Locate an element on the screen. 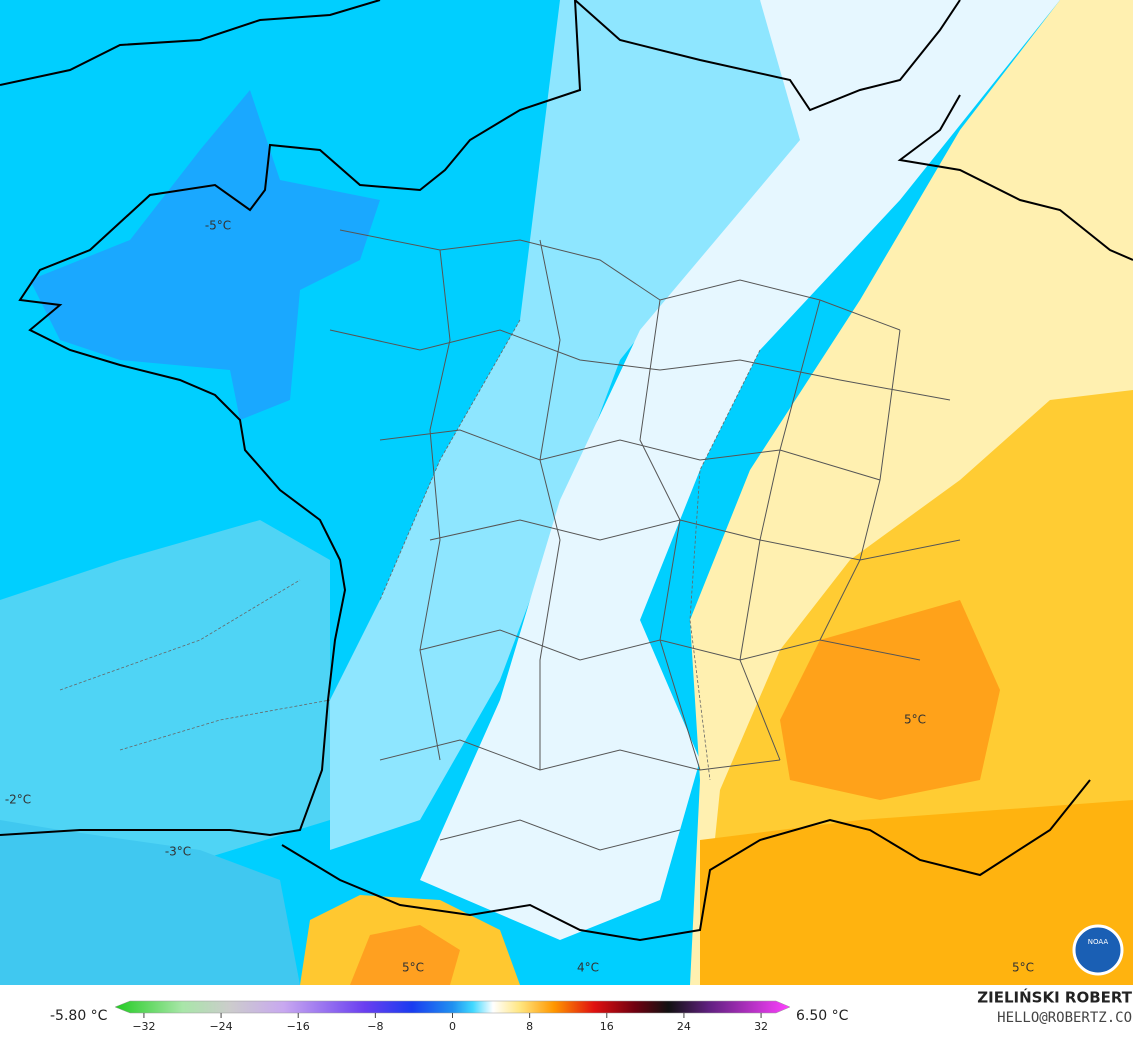  colorbar-min: -5.80 °C is located at coordinates (79, 1016).